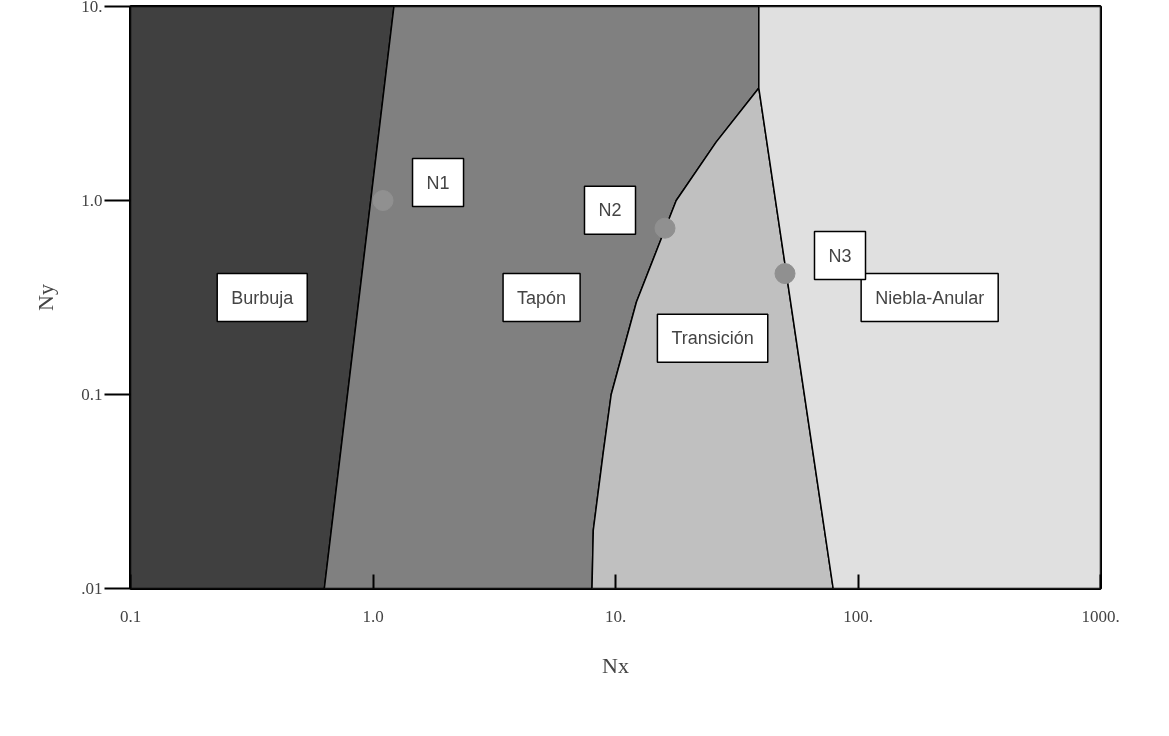 This screenshot has width=1169, height=736. Describe the element at coordinates (46, 297) in the screenshot. I see `y-axis-title: Ny` at that location.